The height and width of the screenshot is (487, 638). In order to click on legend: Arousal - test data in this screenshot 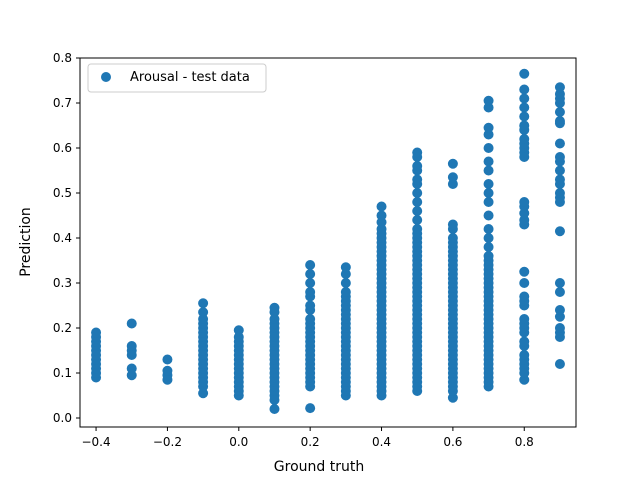, I will do `click(177, 78)`.